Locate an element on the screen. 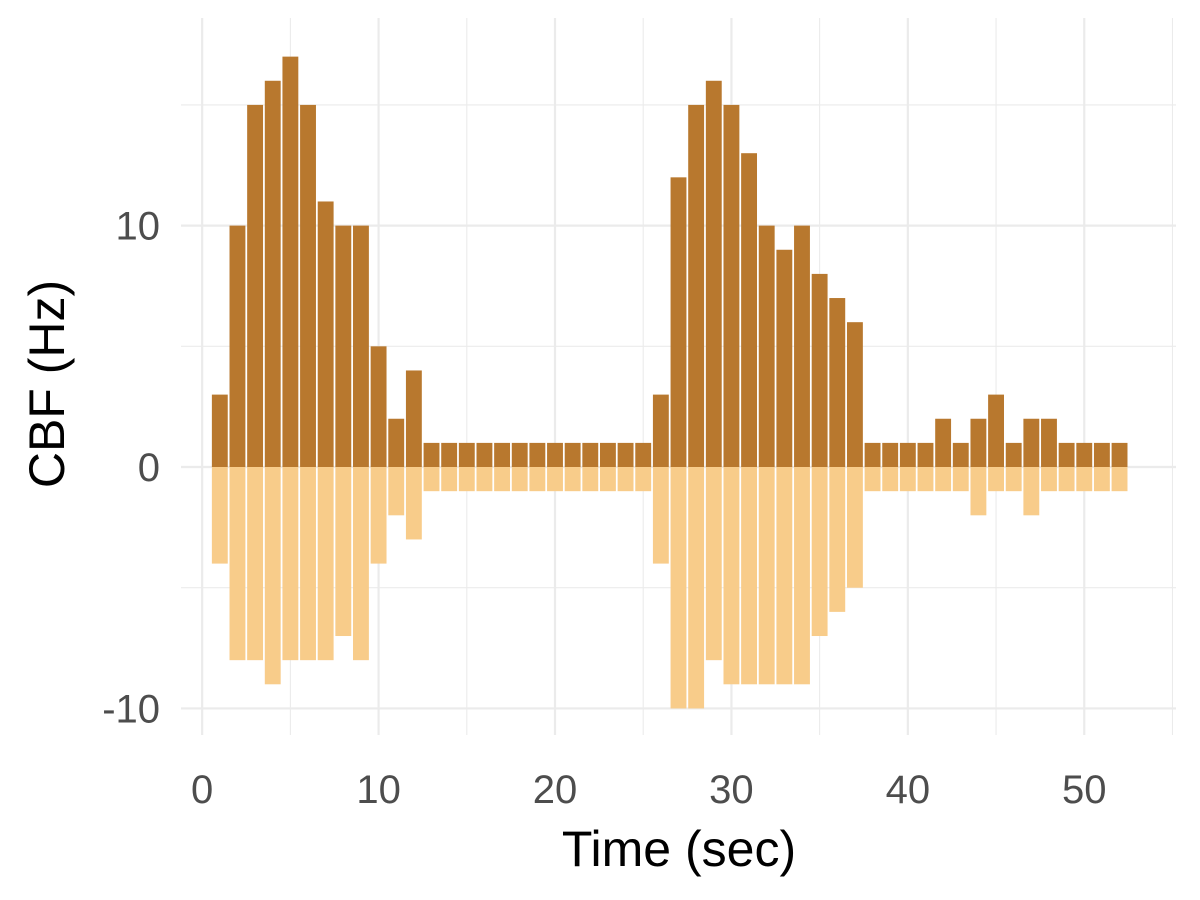 The height and width of the screenshot is (900, 1200). y-axis-tick-labels: -10 0 10 is located at coordinates (131, 468).